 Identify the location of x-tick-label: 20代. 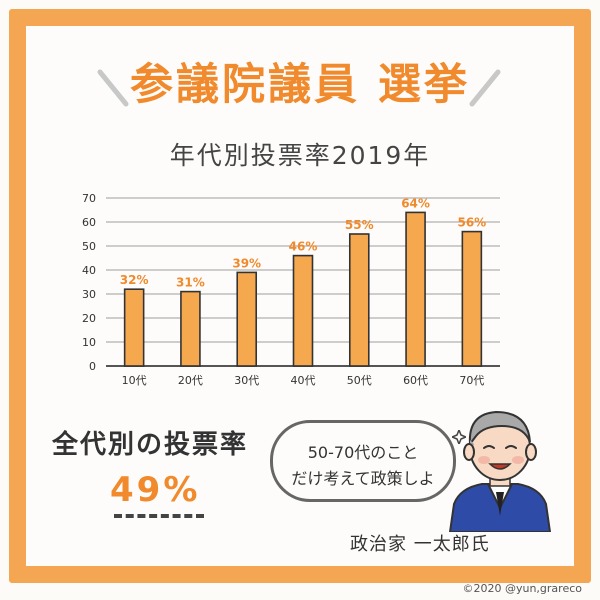
(190, 380).